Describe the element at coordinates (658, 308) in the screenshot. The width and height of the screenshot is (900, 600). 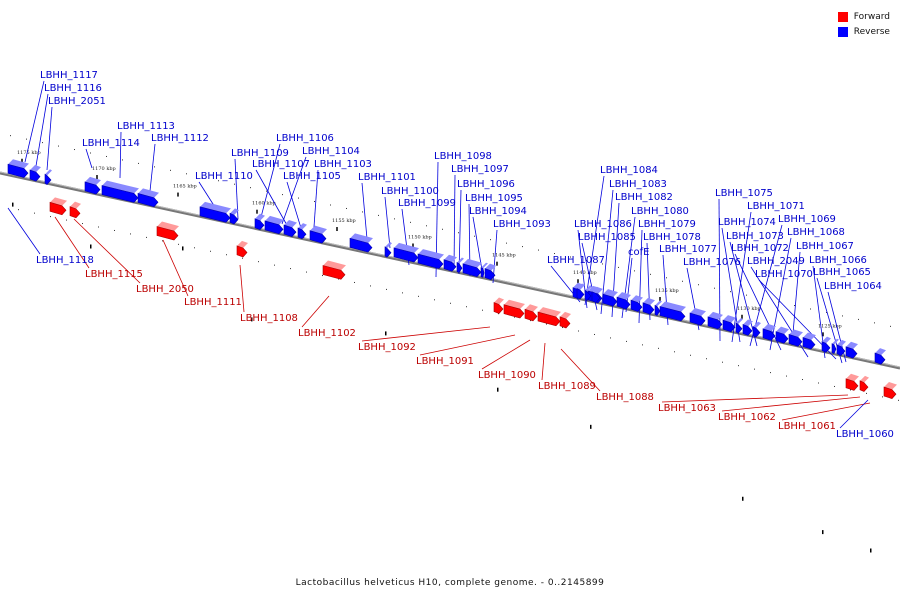
I see `gene-cofe` at that location.